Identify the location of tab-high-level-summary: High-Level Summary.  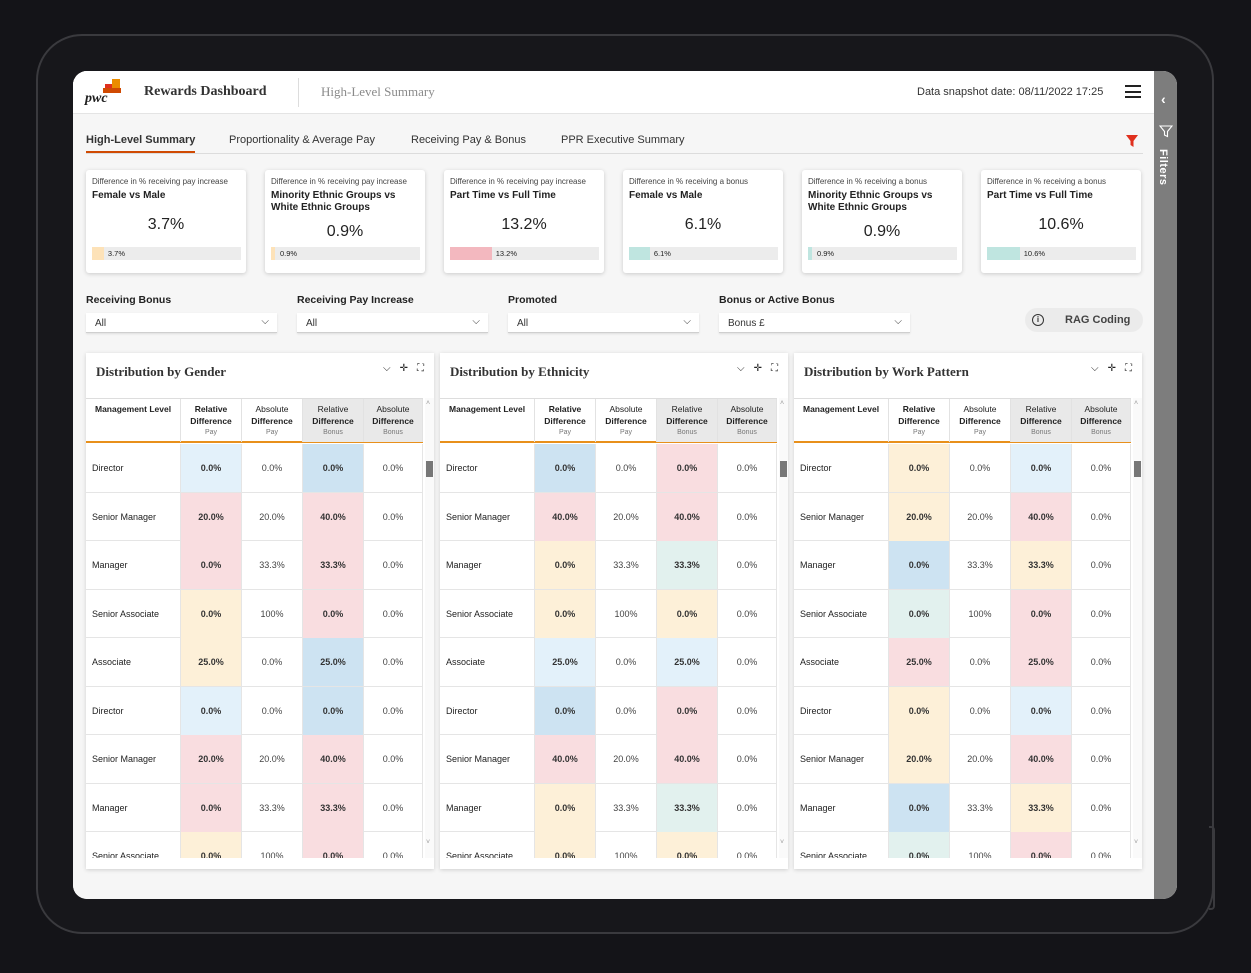
(141, 143).